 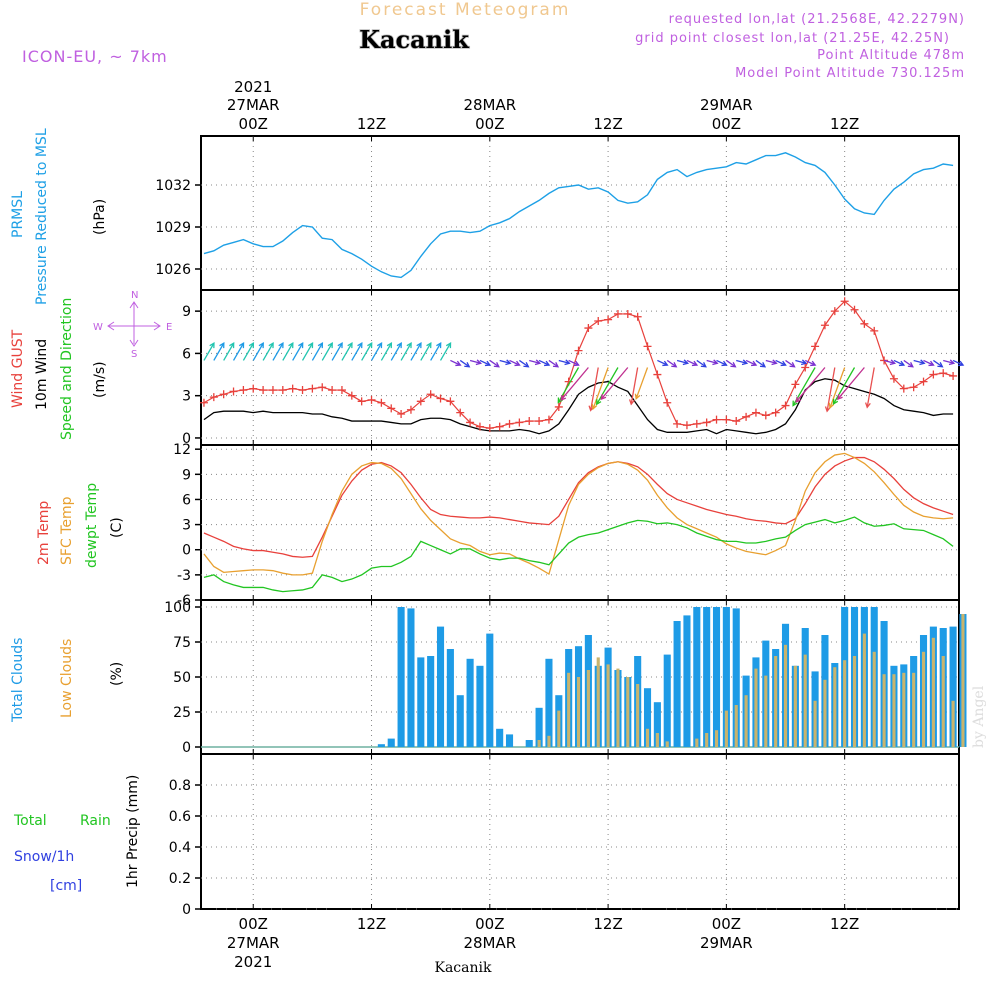 What do you see at coordinates (186, 475) in the screenshot?
I see `y-tick-label: 9` at bounding box center [186, 475].